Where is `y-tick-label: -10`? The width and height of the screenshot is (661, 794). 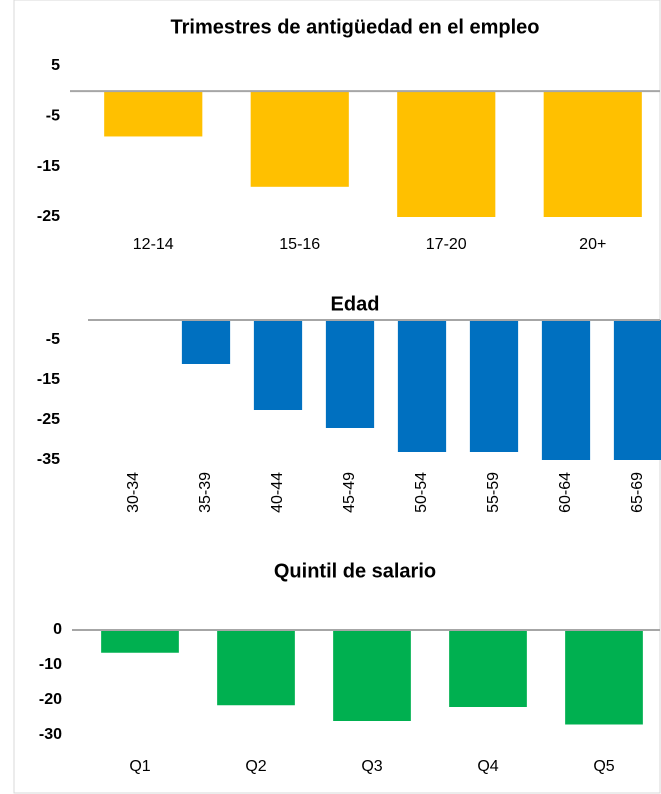
y-tick-label: -10 is located at coordinates (50, 664).